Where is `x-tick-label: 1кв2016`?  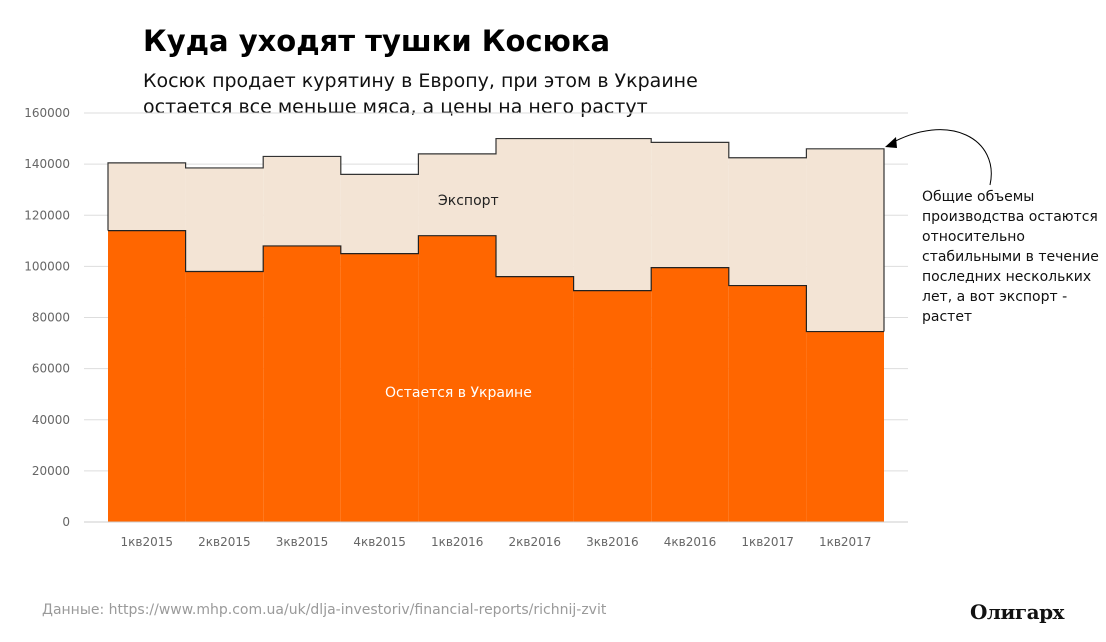 x-tick-label: 1кв2016 is located at coordinates (457, 542).